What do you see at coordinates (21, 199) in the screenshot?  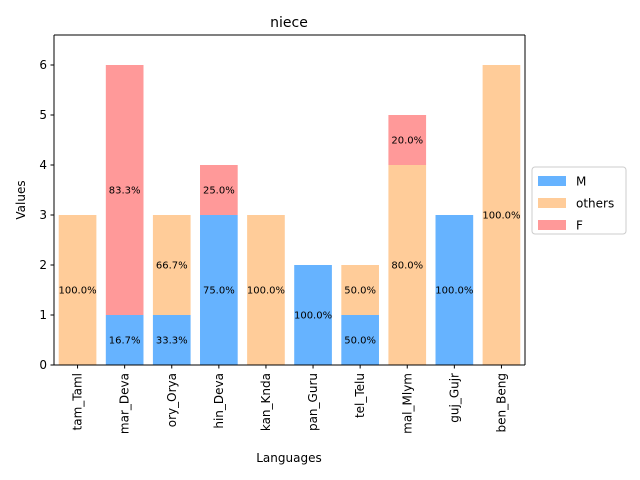 I see `y-axis-title: Values` at bounding box center [21, 199].